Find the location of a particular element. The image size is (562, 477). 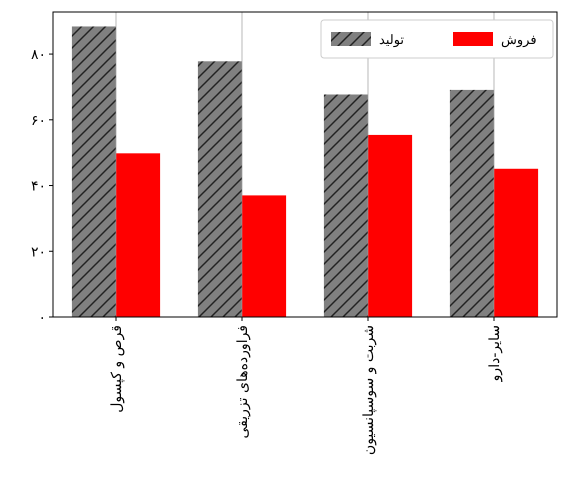

y-tick-label: ۰ is located at coordinates (42, 318).